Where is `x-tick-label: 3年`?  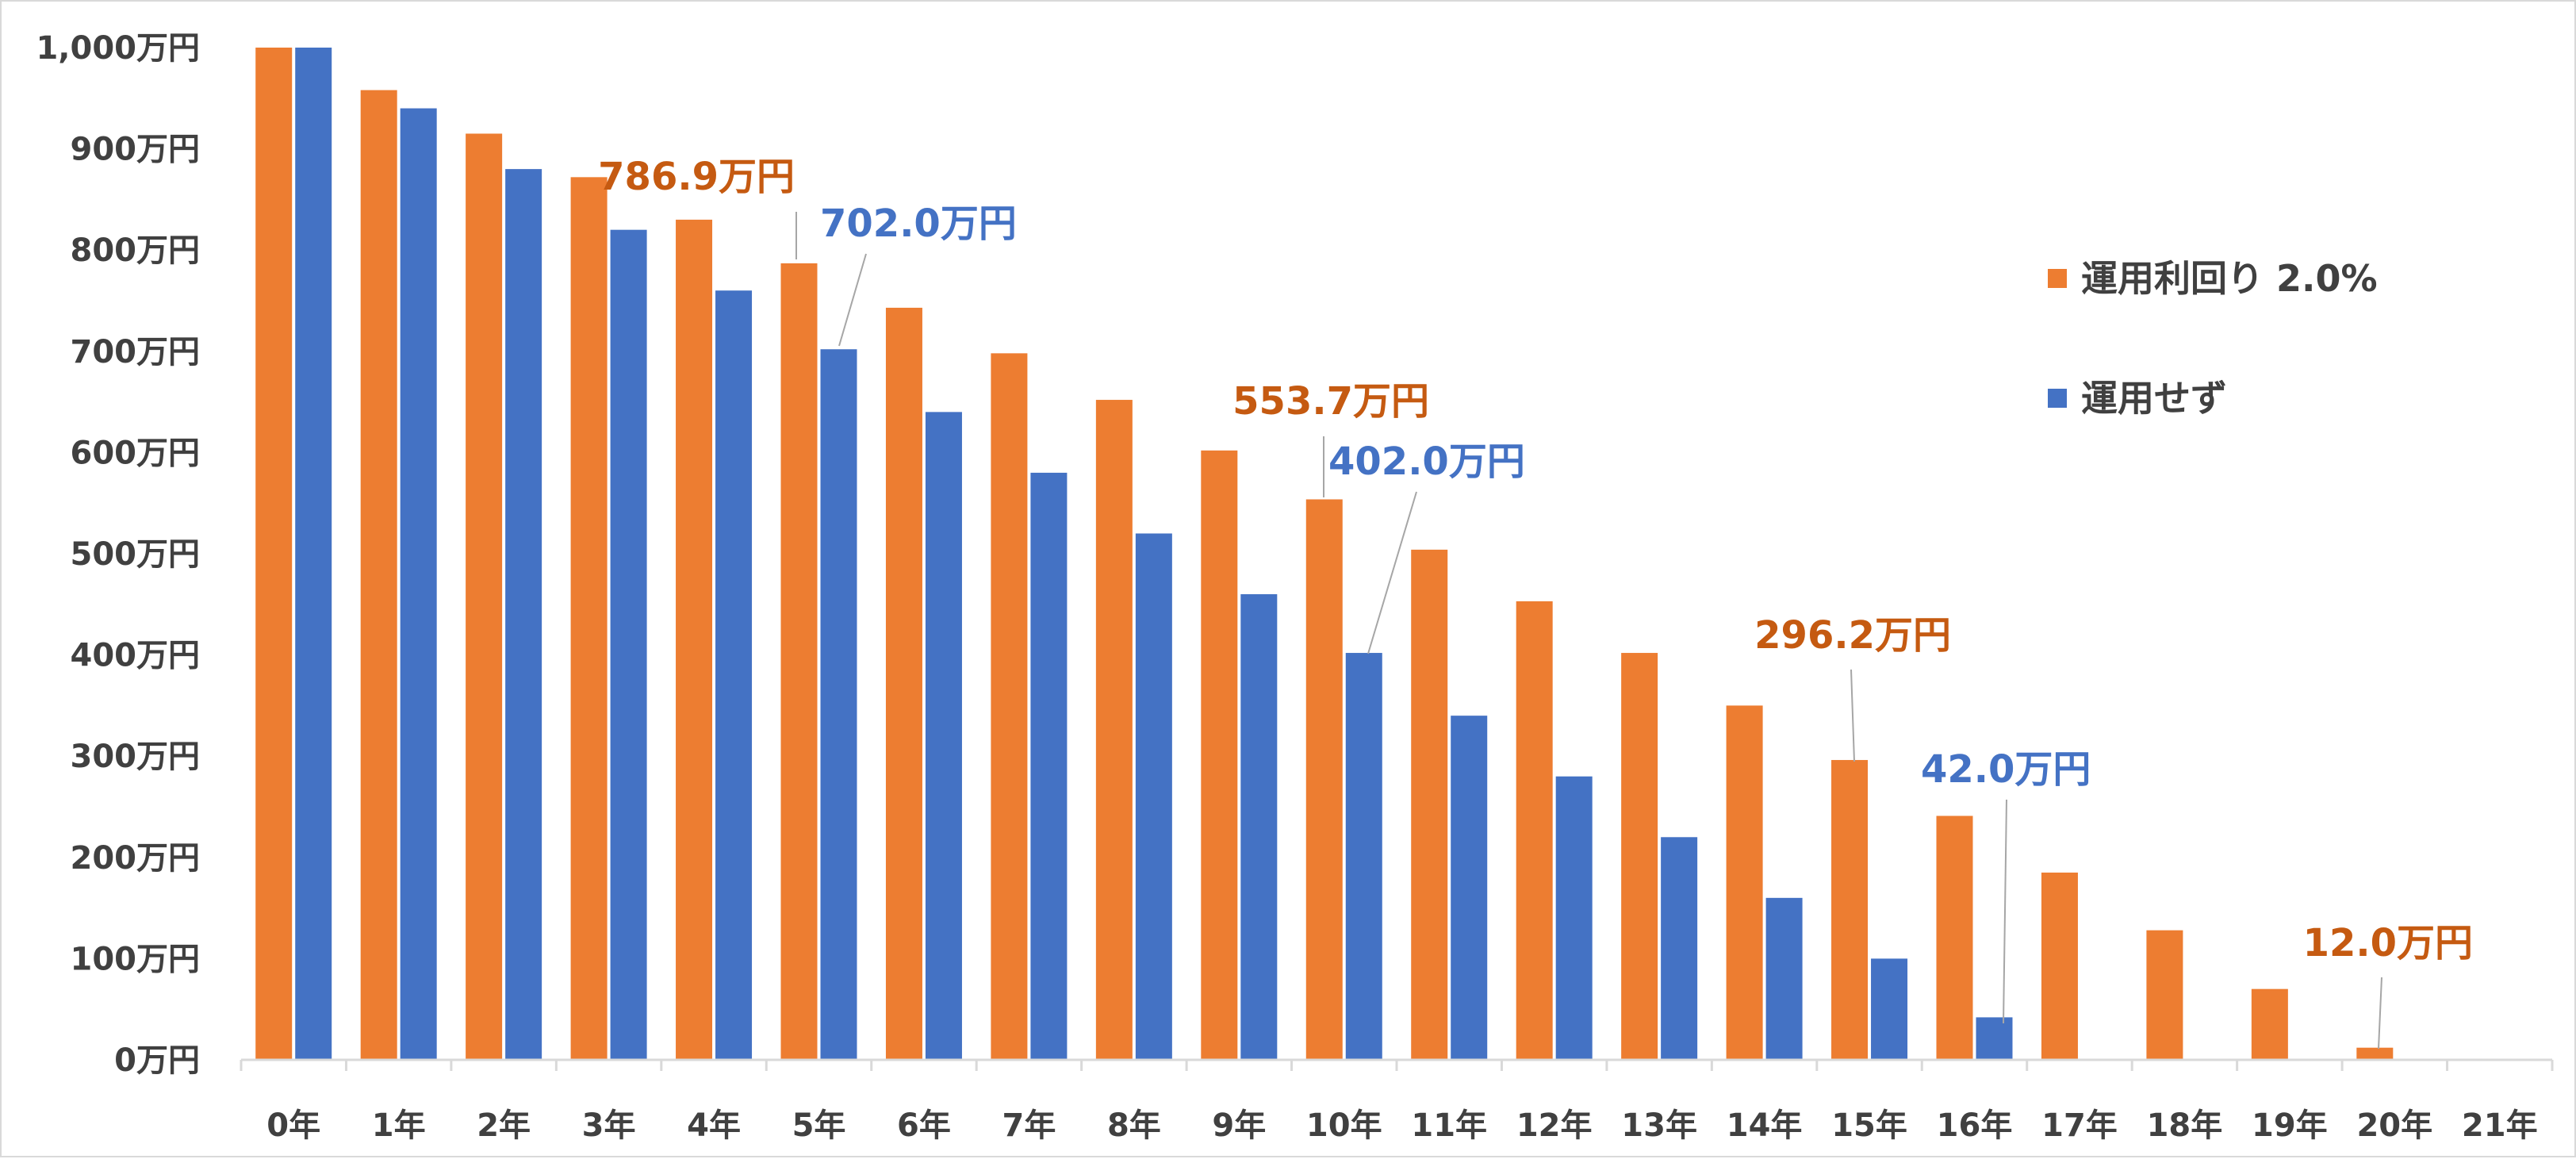
x-tick-label: 3年 is located at coordinates (609, 1125).